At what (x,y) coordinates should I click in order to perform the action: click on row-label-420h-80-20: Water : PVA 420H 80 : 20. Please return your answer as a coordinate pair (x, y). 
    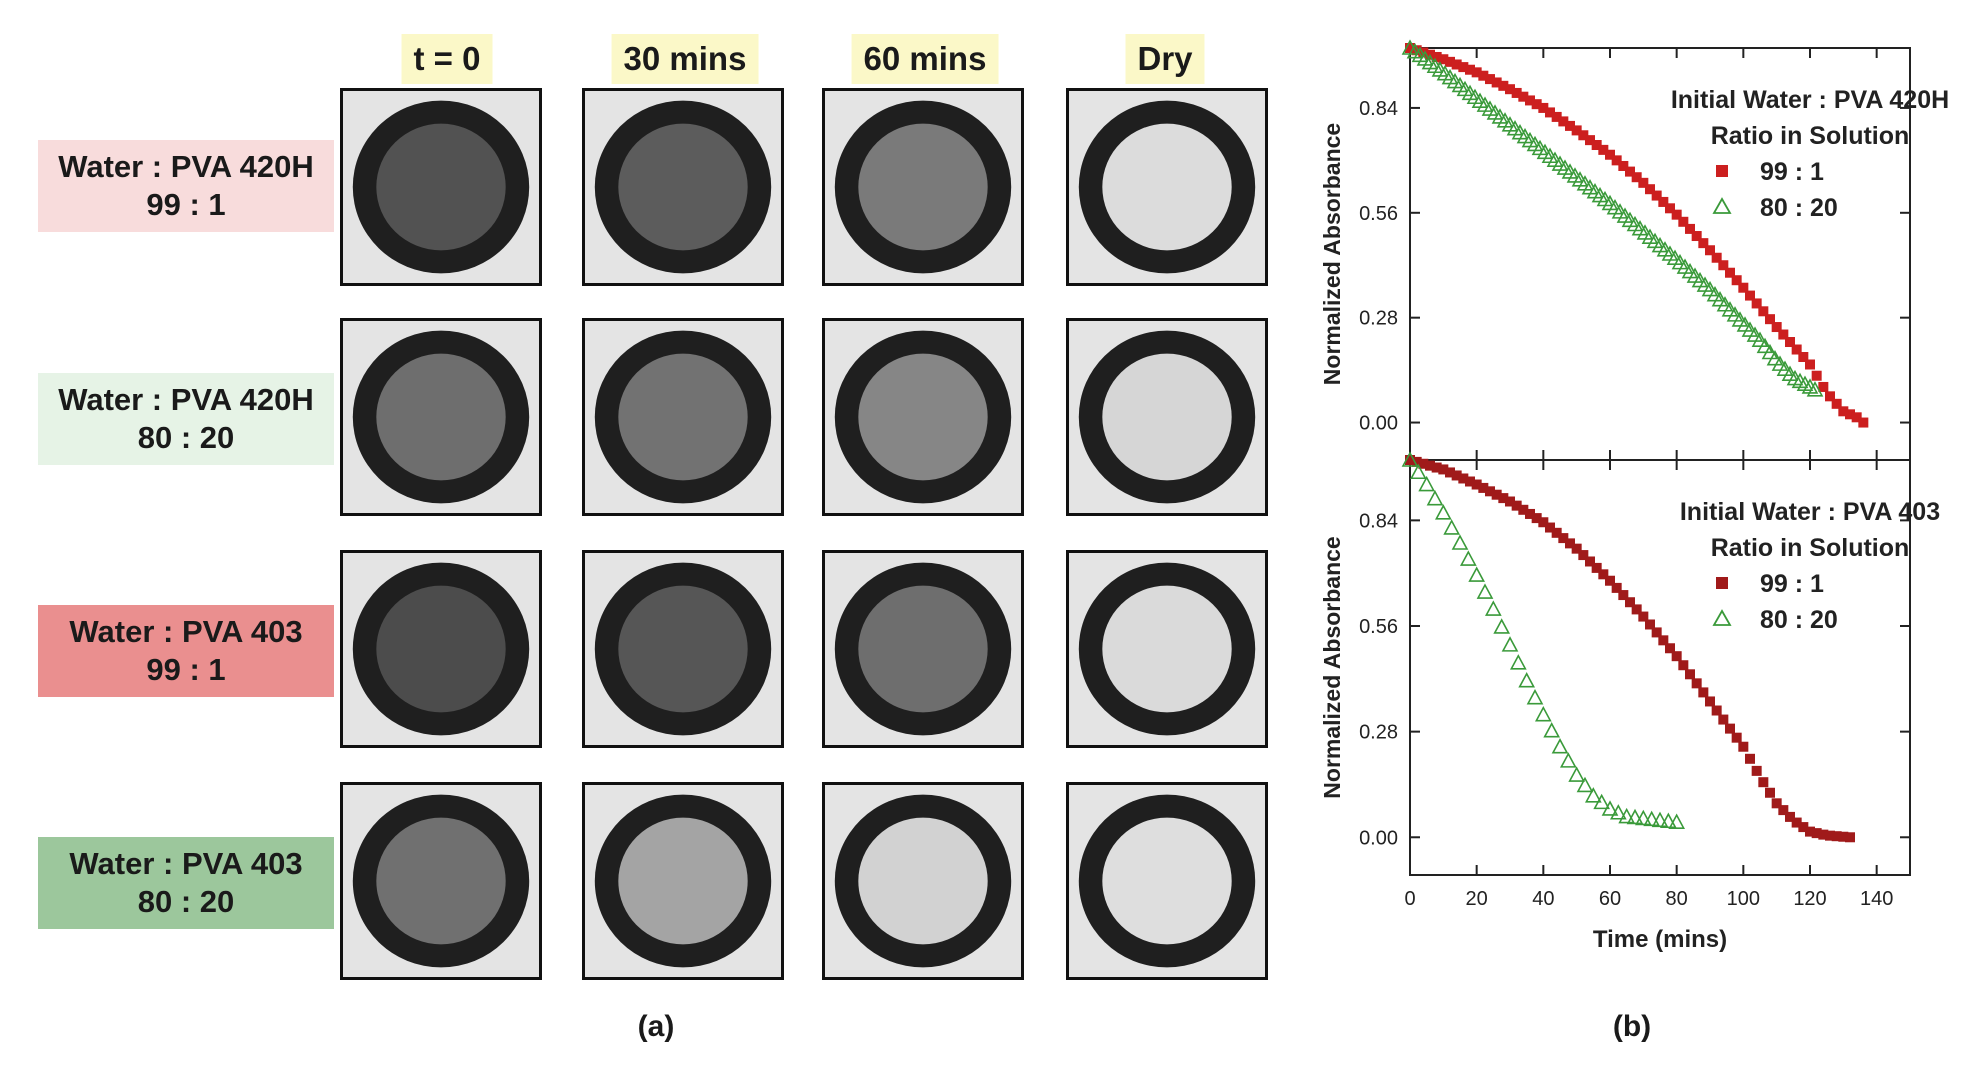
    Looking at the image, I should click on (186, 419).